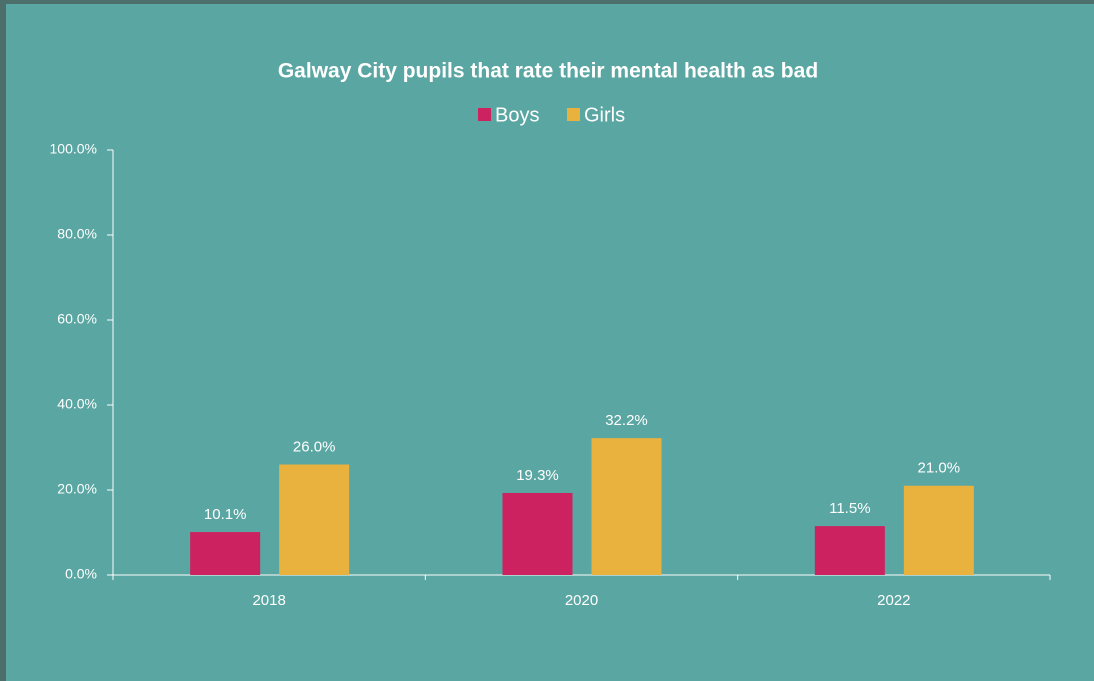  What do you see at coordinates (77, 404) in the screenshot?
I see `y-tick-label: 40.0%` at bounding box center [77, 404].